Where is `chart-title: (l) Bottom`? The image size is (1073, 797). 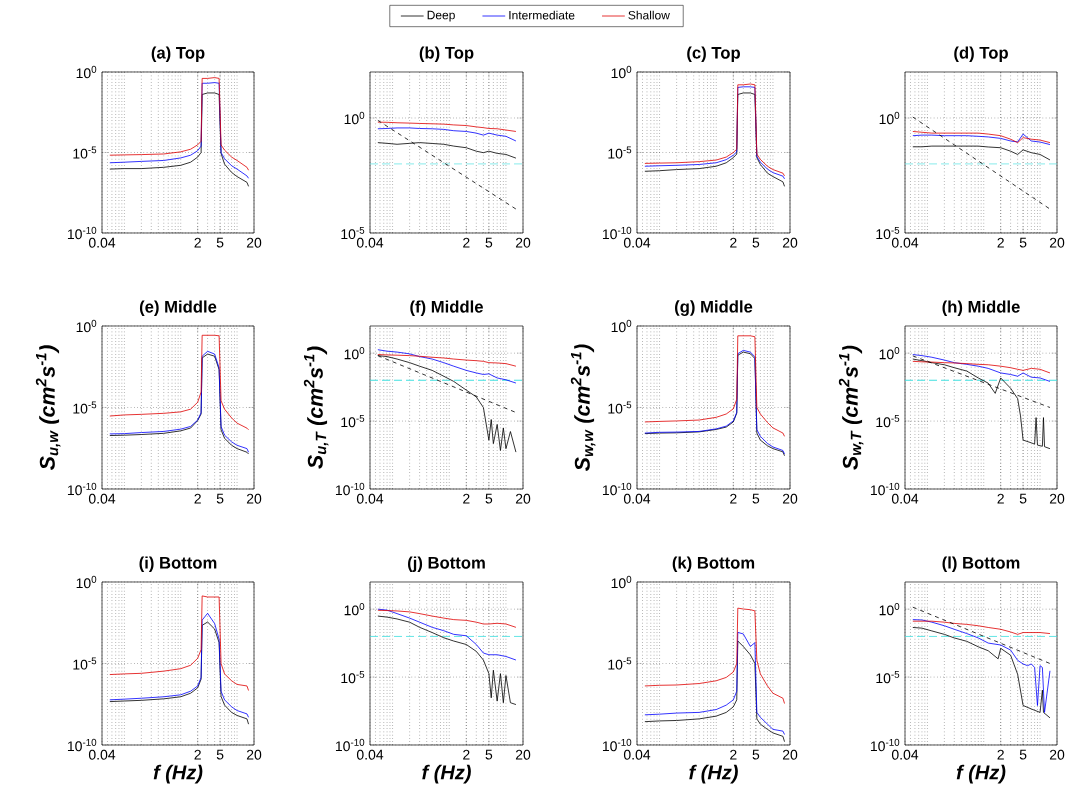 chart-title: (l) Bottom is located at coordinates (981, 564).